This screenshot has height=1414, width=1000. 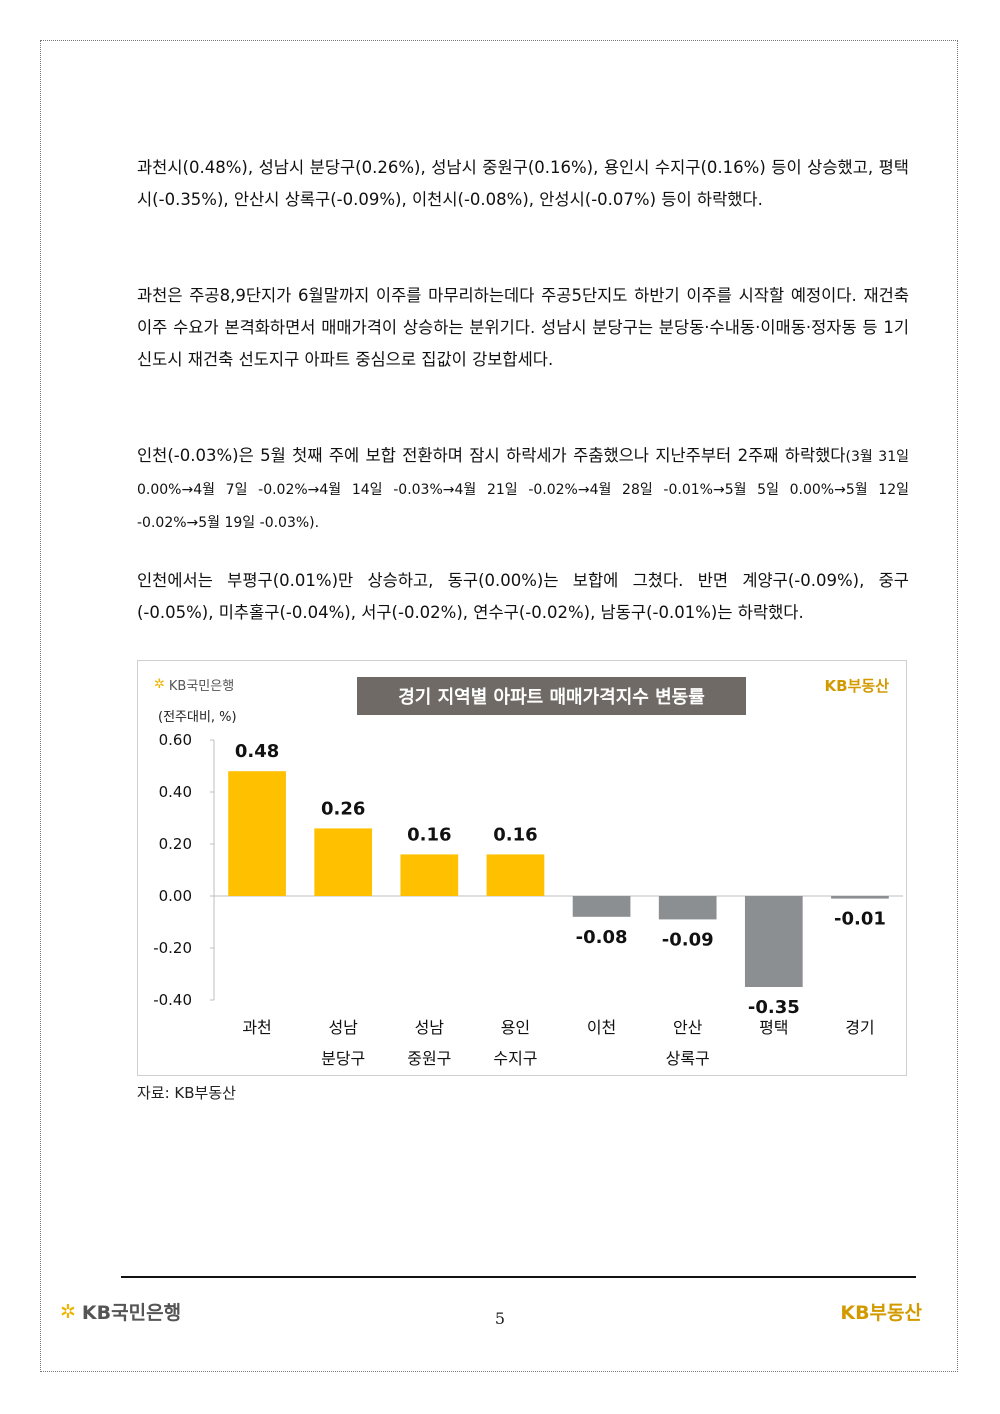 I want to click on page-number: 5, so click(x=500, y=1318).